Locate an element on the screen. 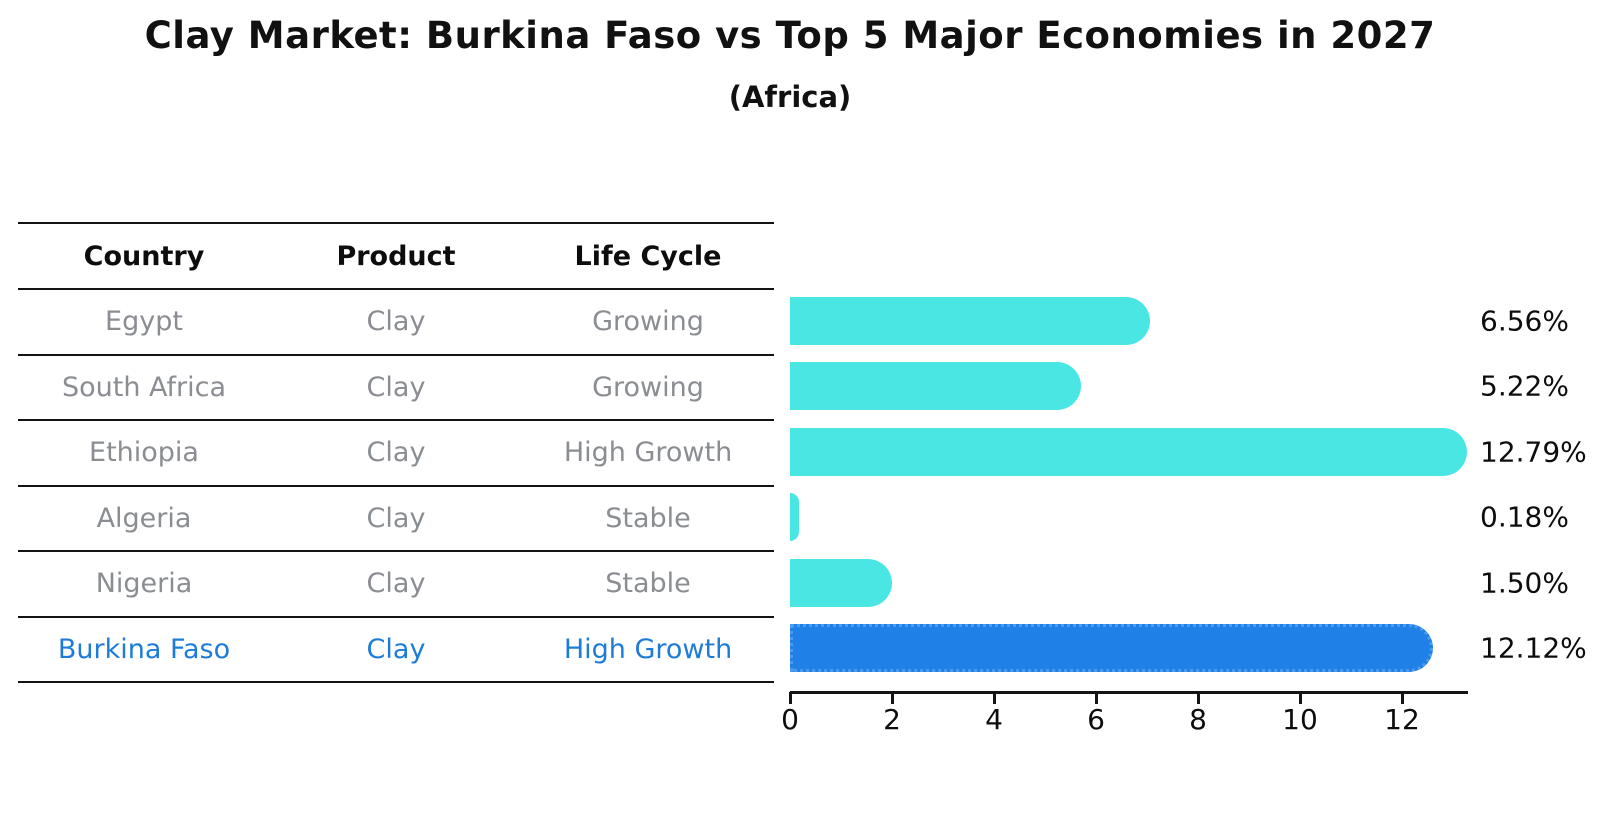  bar-south-africa is located at coordinates (936, 386).